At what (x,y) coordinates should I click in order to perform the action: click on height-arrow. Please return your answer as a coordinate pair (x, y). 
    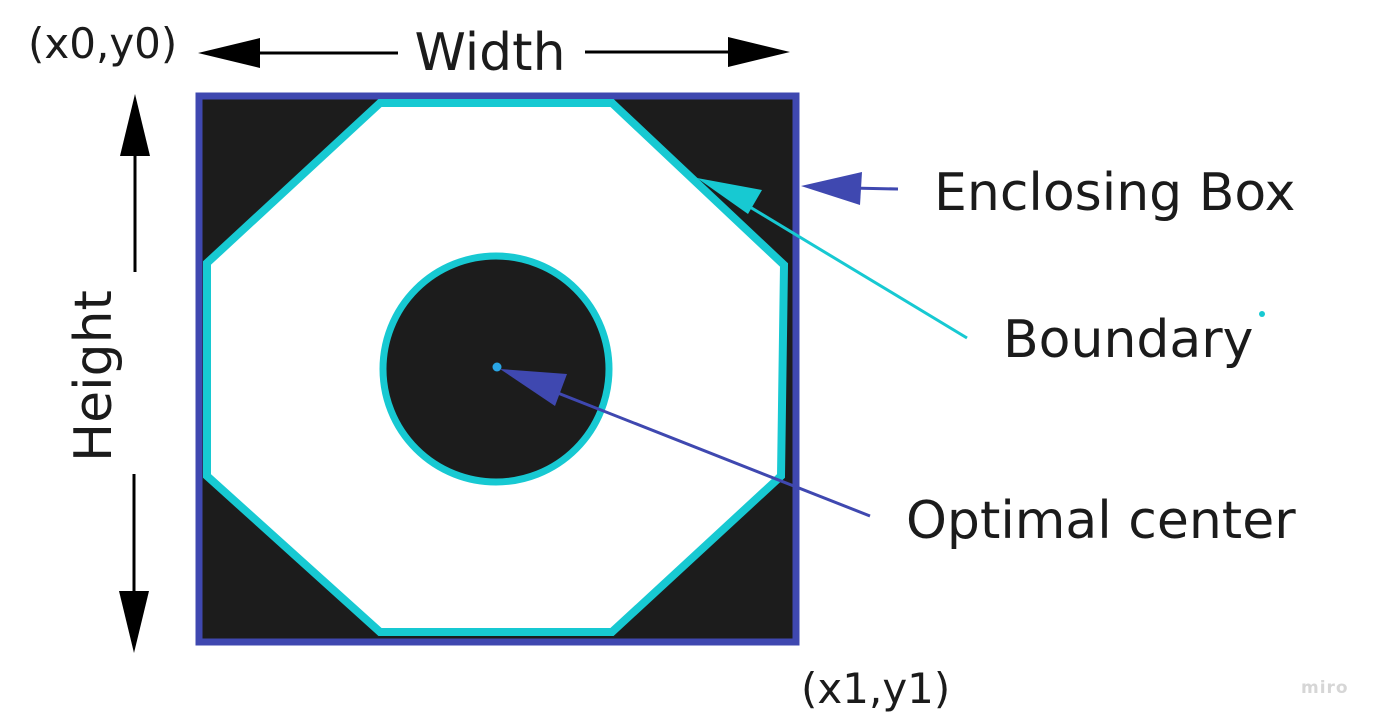
    Looking at the image, I should click on (134, 373).